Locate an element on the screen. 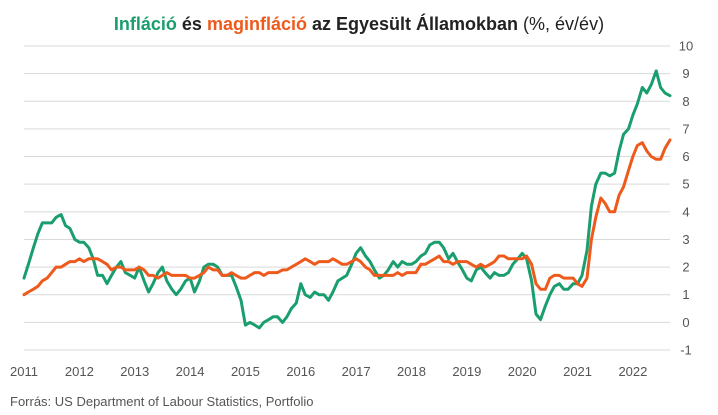  y-tick-label: 7 is located at coordinates (685, 128).